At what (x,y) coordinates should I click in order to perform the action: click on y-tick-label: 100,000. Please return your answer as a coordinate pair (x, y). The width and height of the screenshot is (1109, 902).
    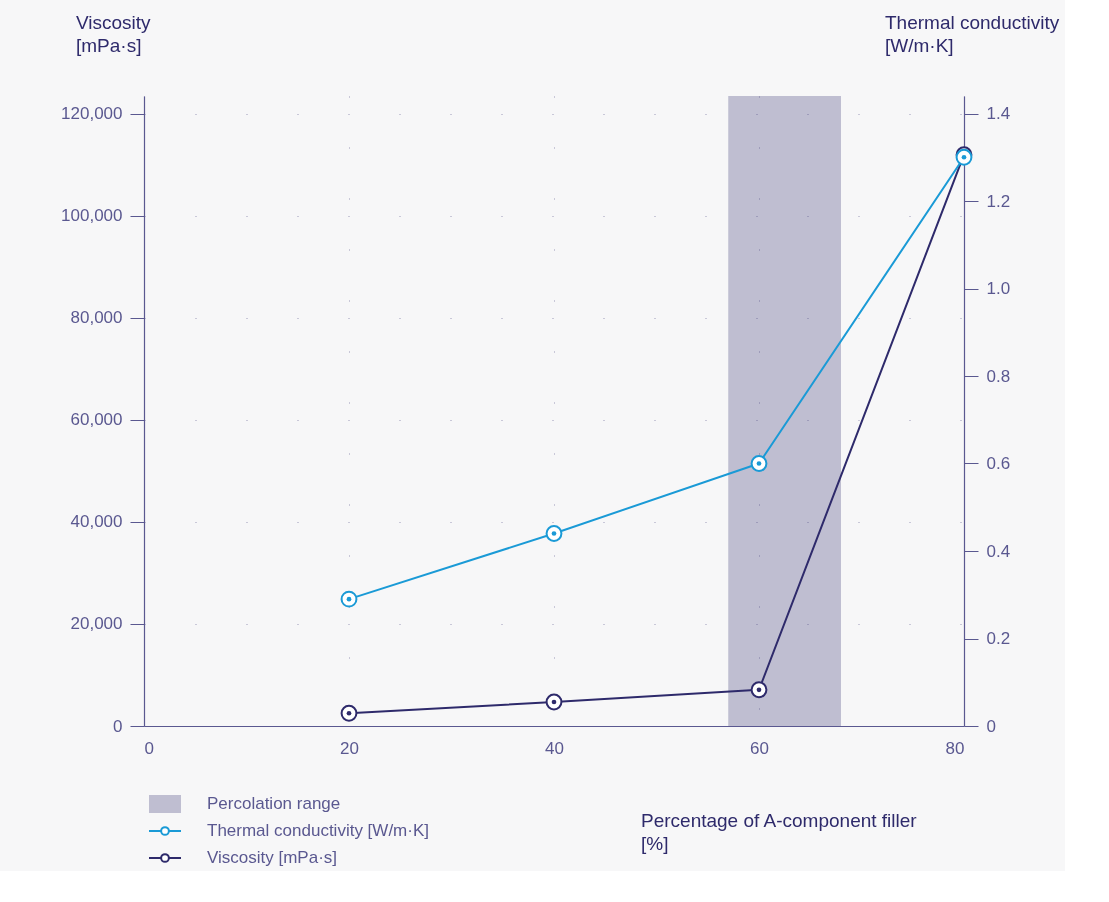
    Looking at the image, I should click on (92, 216).